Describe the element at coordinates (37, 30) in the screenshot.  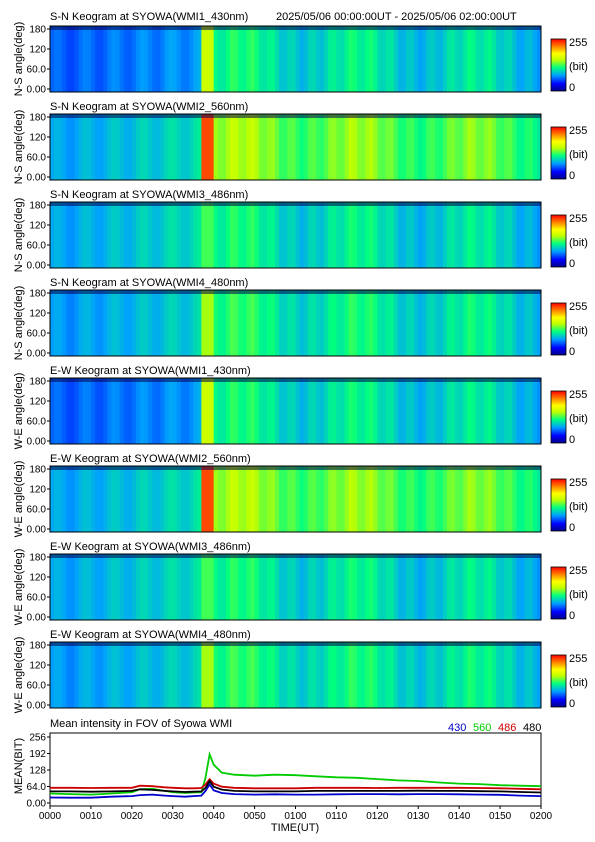
I see `keogram-ytick-label: 180` at that location.